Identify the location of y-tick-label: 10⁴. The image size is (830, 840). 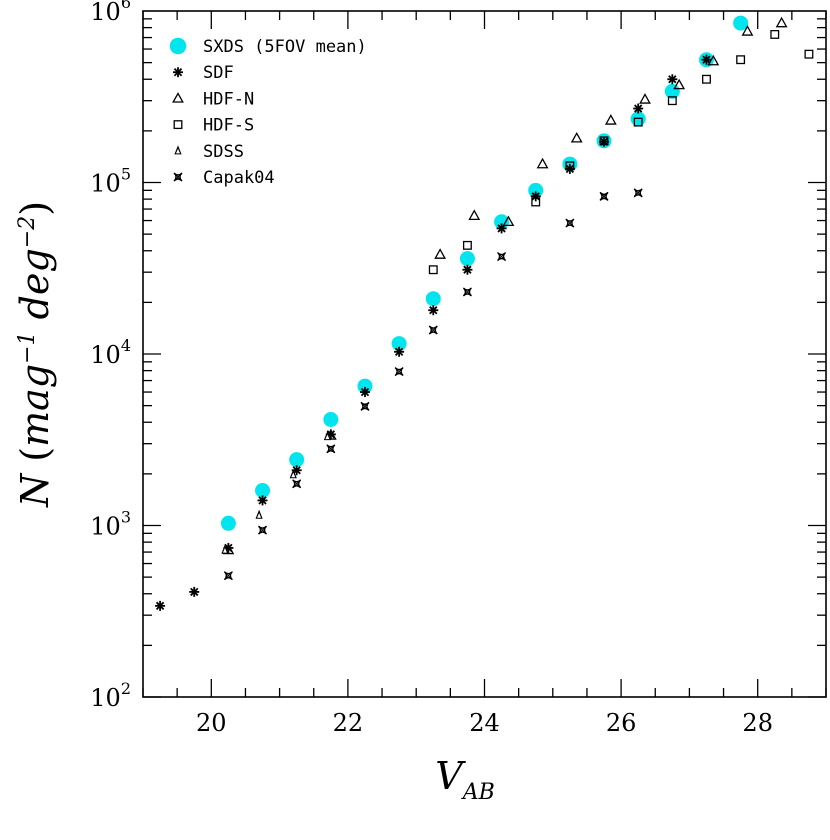
(110, 352).